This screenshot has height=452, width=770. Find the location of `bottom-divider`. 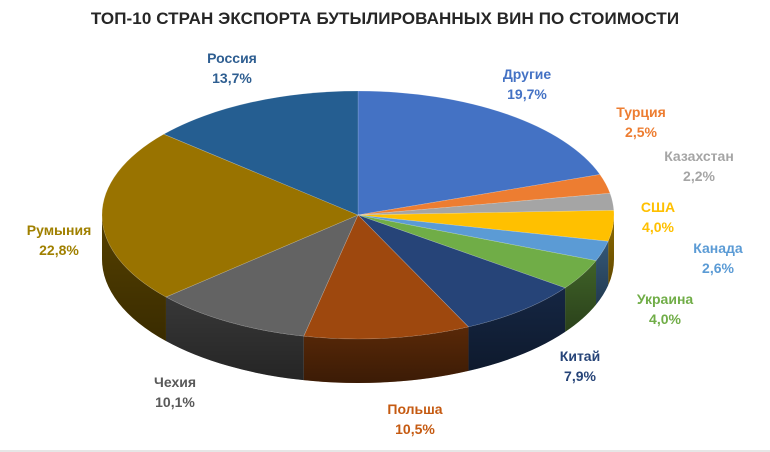

bottom-divider is located at coordinates (385, 451).